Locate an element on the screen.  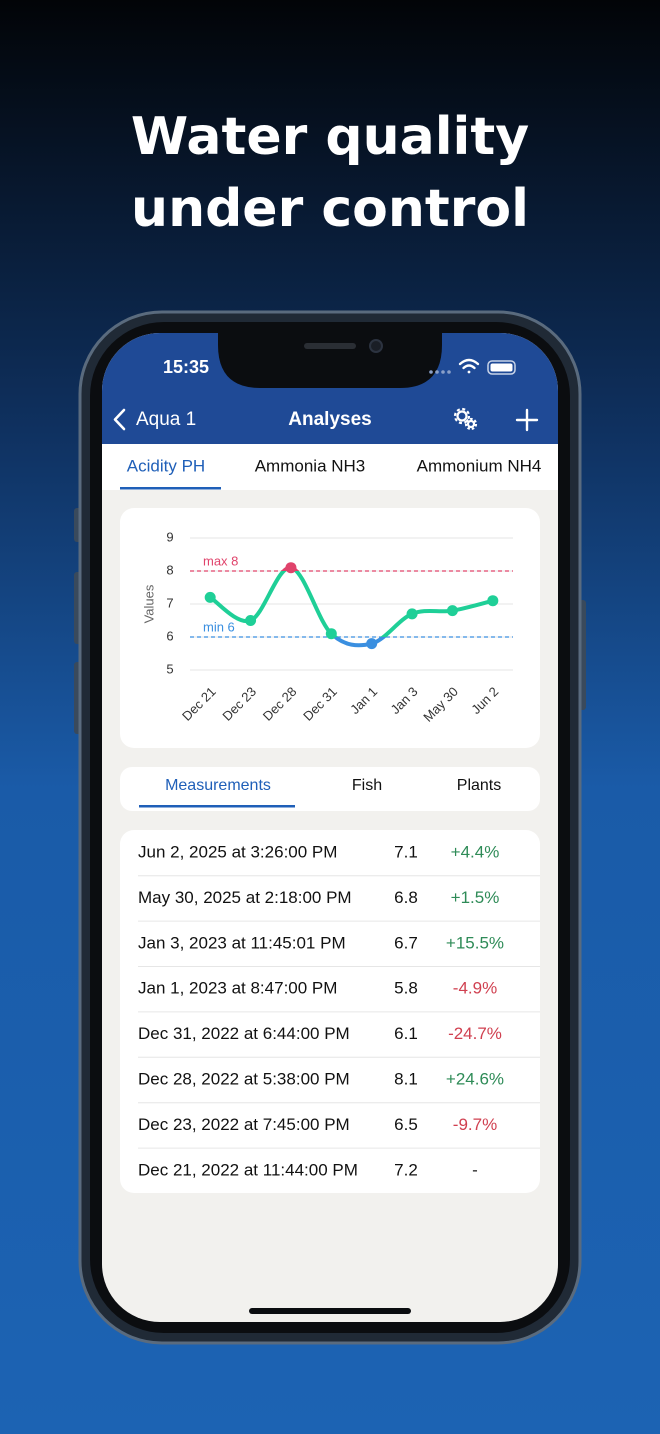
y-tick-label: 6 is located at coordinates (169, 635).